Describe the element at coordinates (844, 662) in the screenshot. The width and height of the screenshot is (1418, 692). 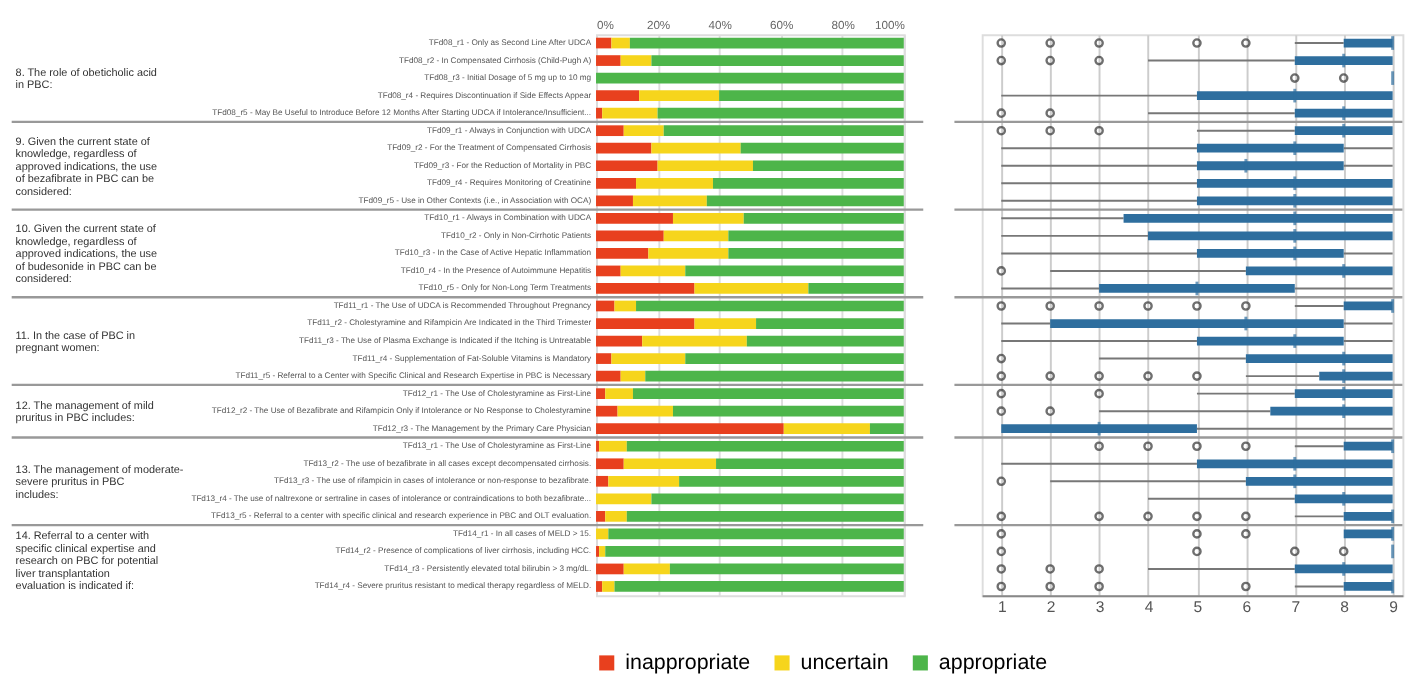
I see `legend-label: uncertain` at that location.